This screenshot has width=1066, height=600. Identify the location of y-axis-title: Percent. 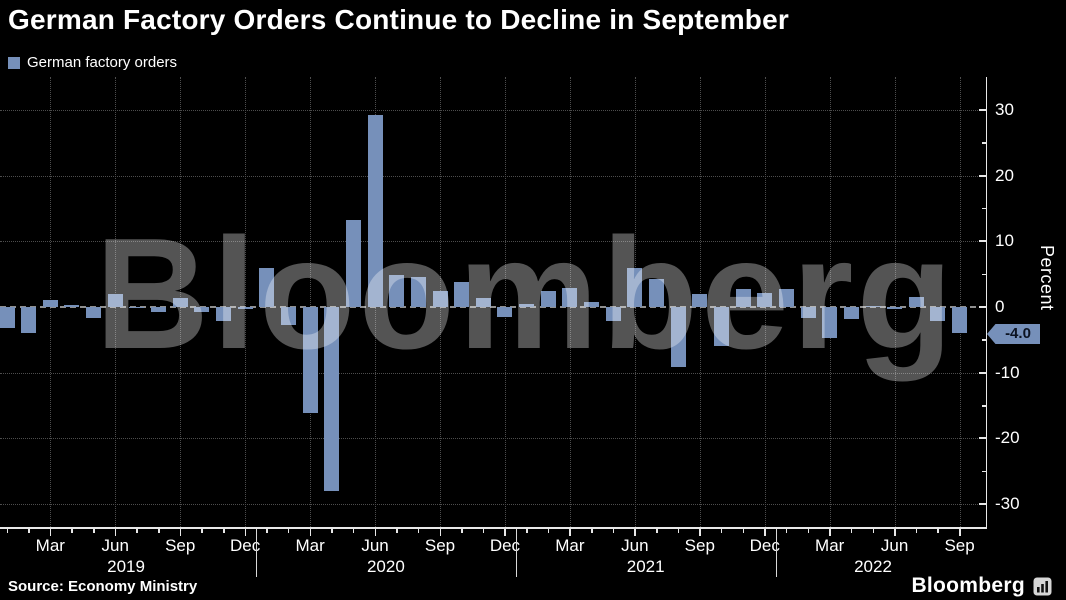
(1047, 278).